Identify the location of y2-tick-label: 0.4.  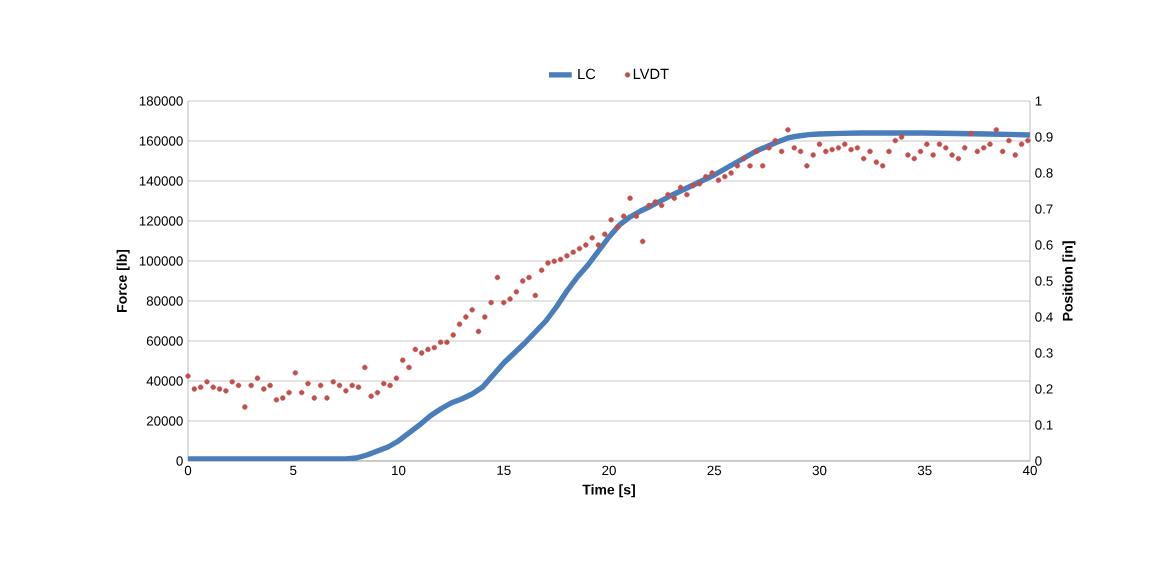
(1044, 317).